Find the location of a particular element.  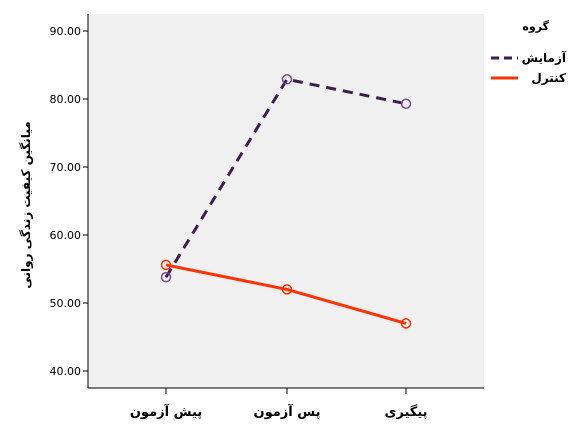

legend-label: کنترل is located at coordinates (548, 78).